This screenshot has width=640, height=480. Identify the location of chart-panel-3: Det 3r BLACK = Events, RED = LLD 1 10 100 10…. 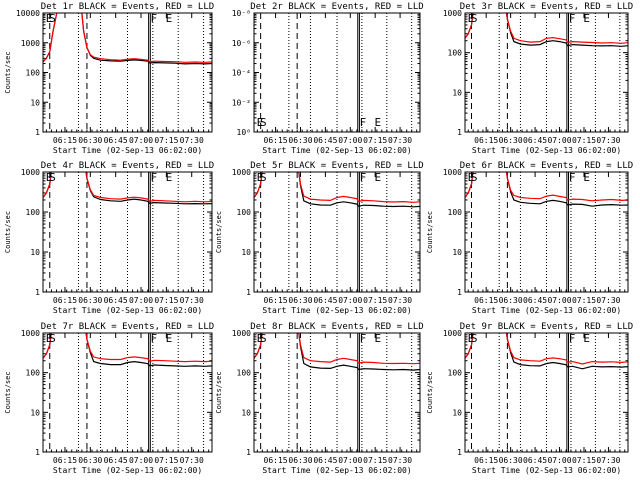
(538, 78).